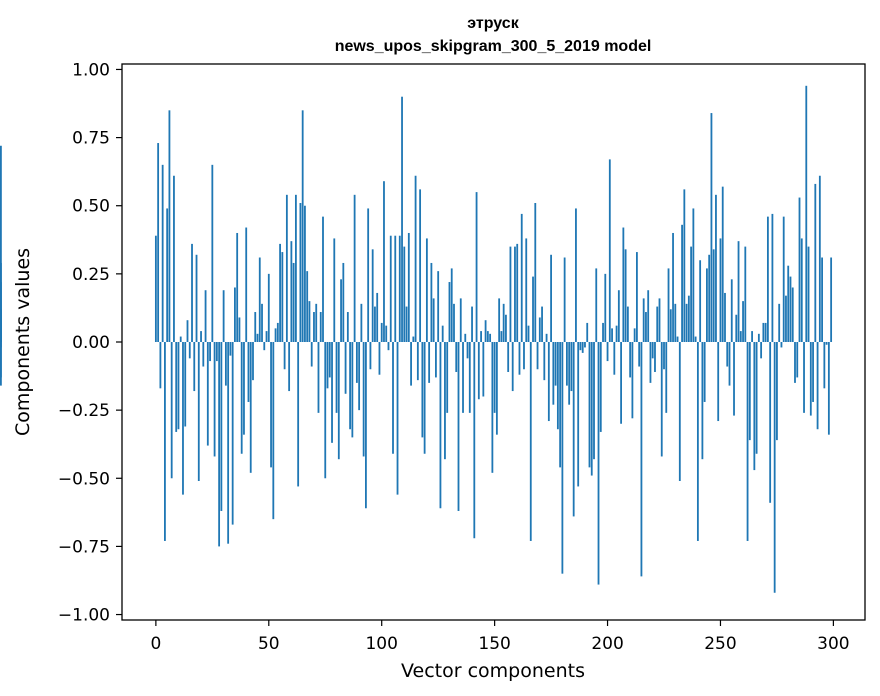 The width and height of the screenshot is (880, 696). Describe the element at coordinates (381, 644) in the screenshot. I see `x-tick-label: 100` at that location.